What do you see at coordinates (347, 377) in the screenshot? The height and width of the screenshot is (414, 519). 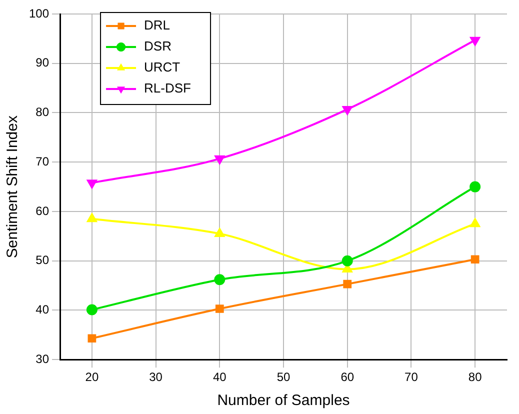 I see `x-tick-label: 60` at bounding box center [347, 377].